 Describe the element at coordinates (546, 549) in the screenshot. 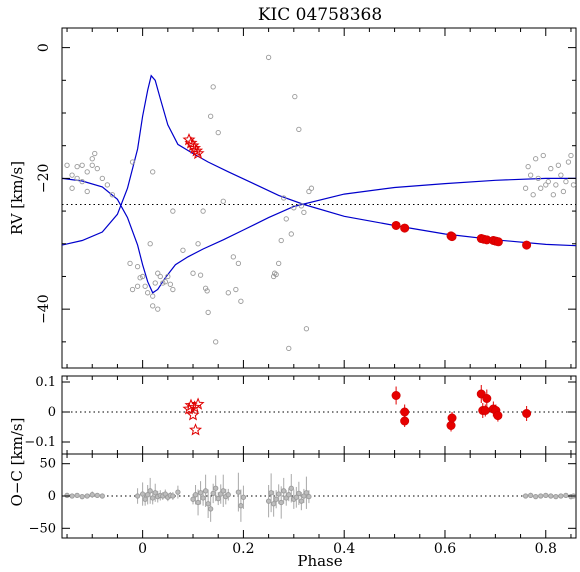

I see `x-tick-label: 0.8` at that location.